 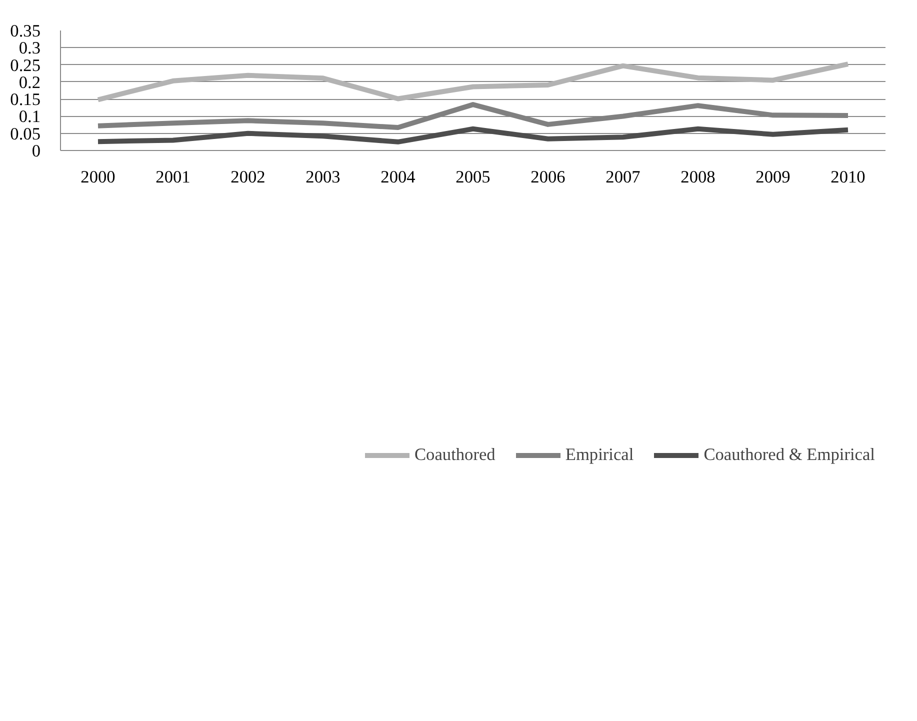 What do you see at coordinates (248, 177) in the screenshot?
I see `x-tick-label: 2002` at bounding box center [248, 177].